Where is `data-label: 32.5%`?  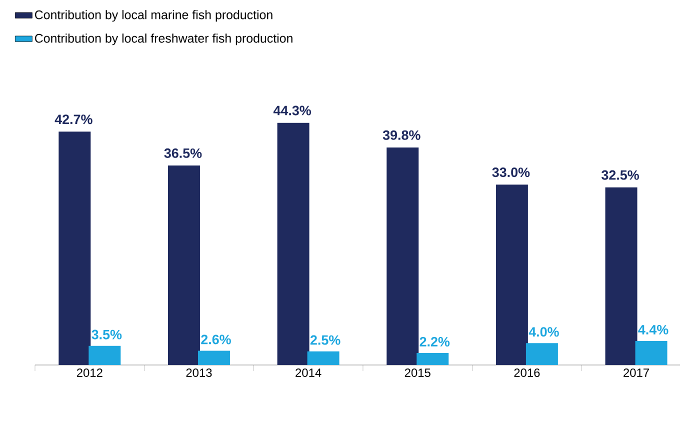
data-label: 32.5% is located at coordinates (620, 175).